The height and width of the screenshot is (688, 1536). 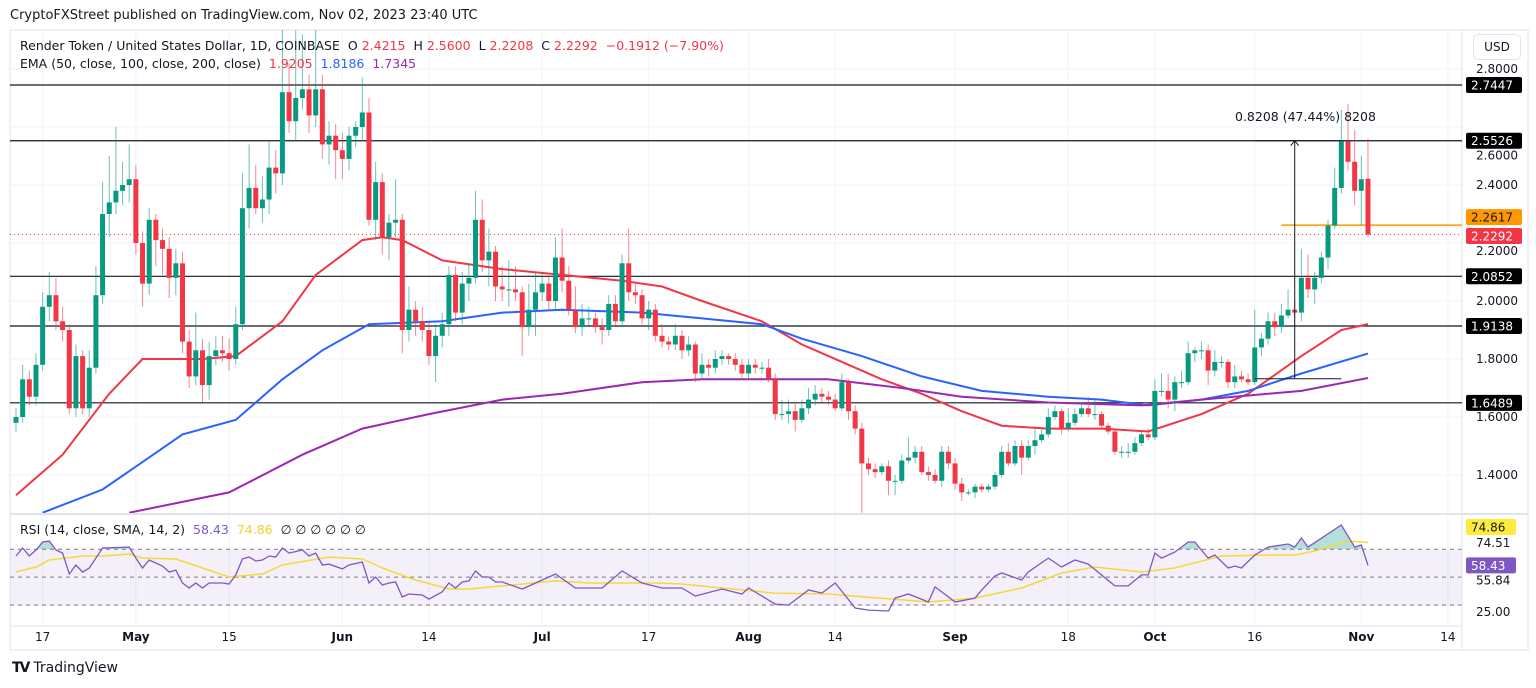 I want to click on measure-tool, so click(x=1298, y=259).